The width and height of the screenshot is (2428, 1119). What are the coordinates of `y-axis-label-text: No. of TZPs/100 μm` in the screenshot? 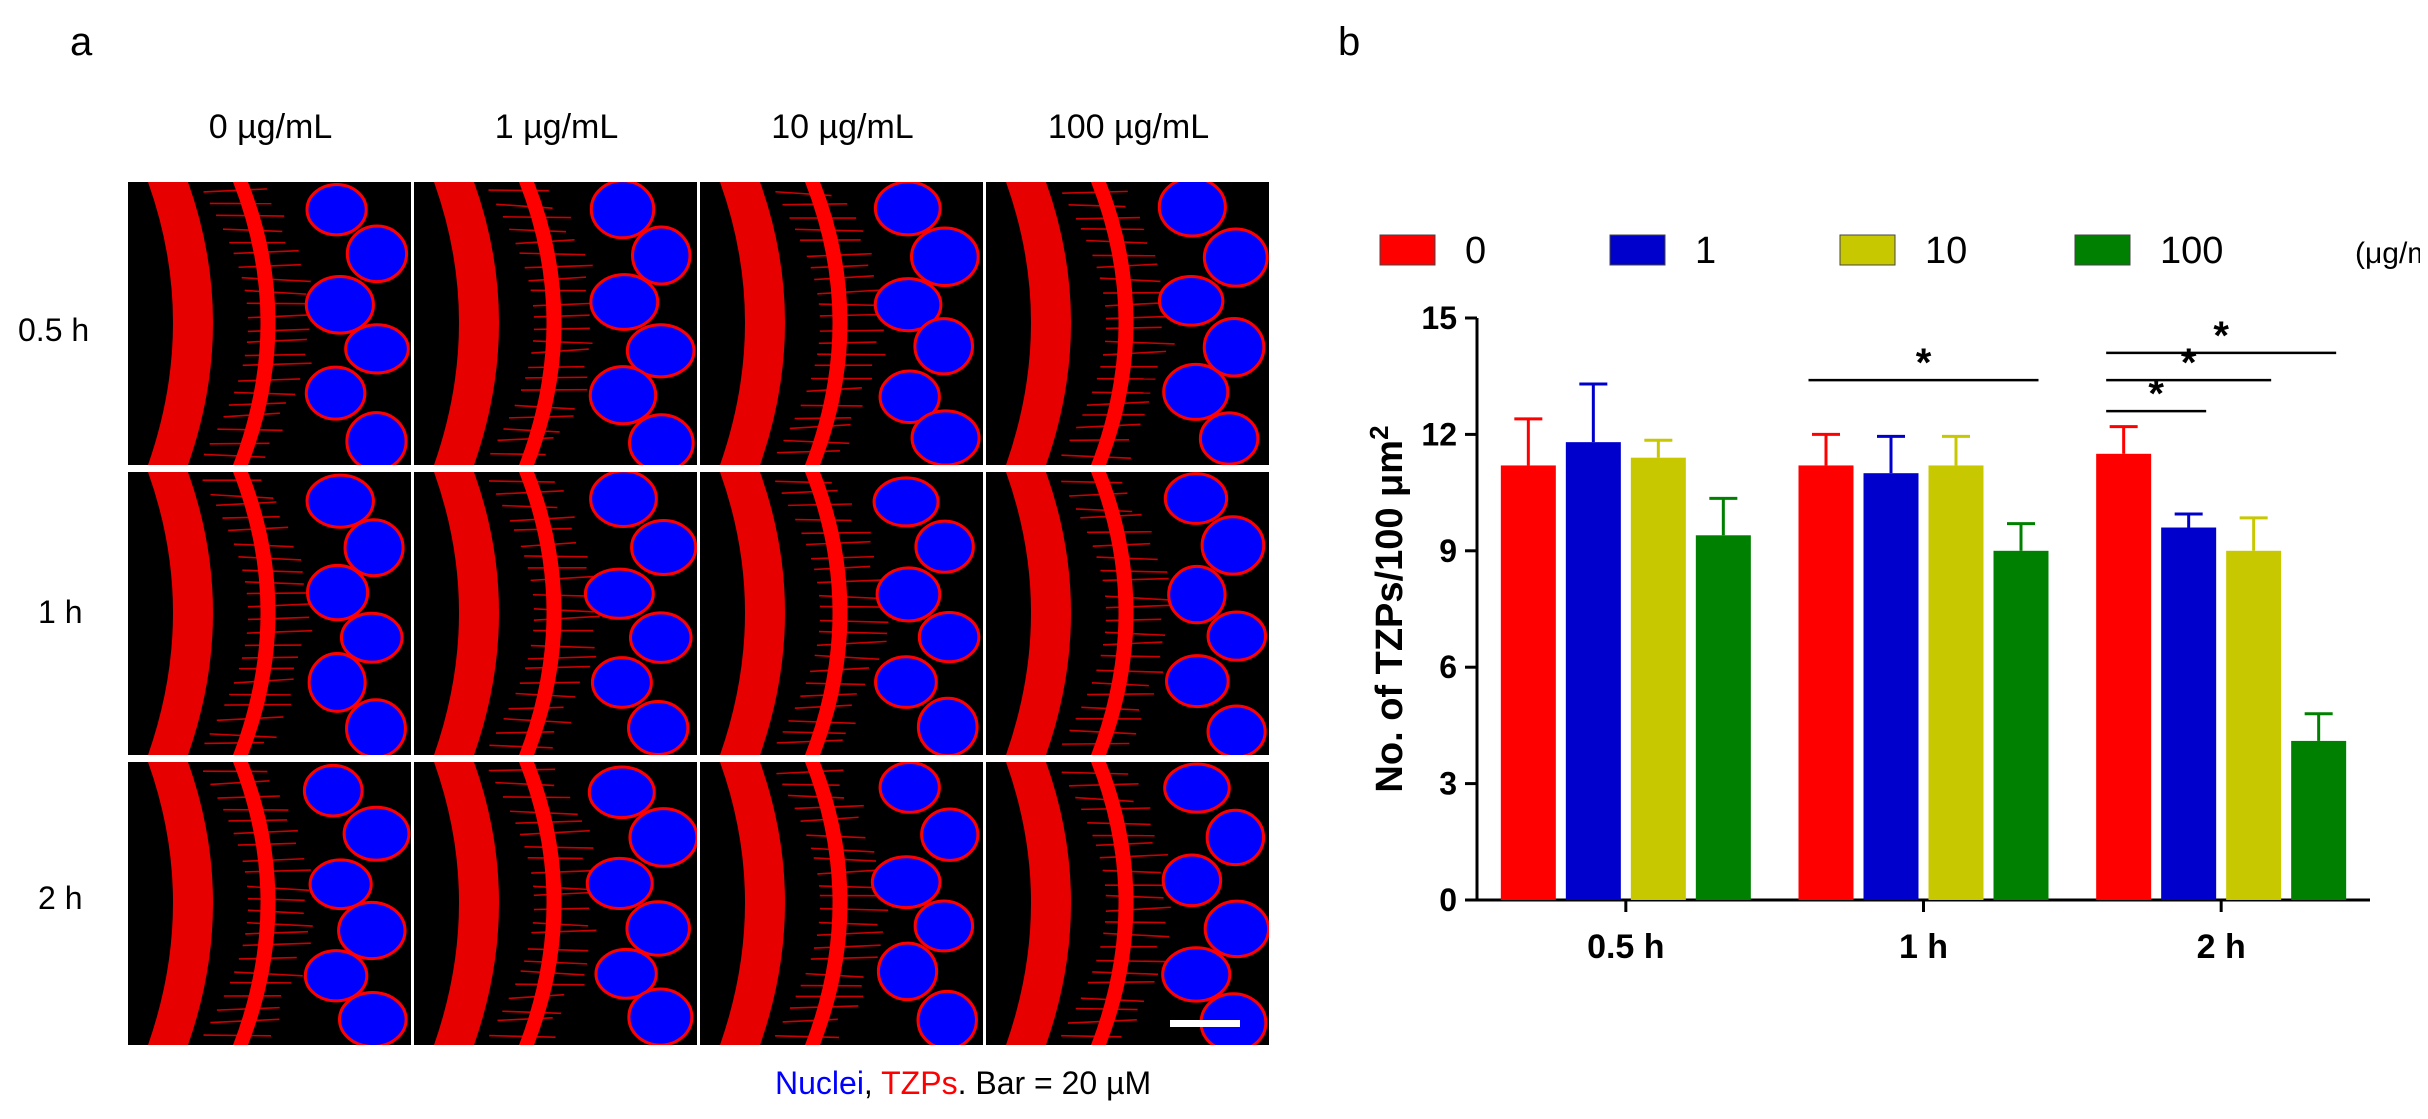 It's located at (1390, 616).